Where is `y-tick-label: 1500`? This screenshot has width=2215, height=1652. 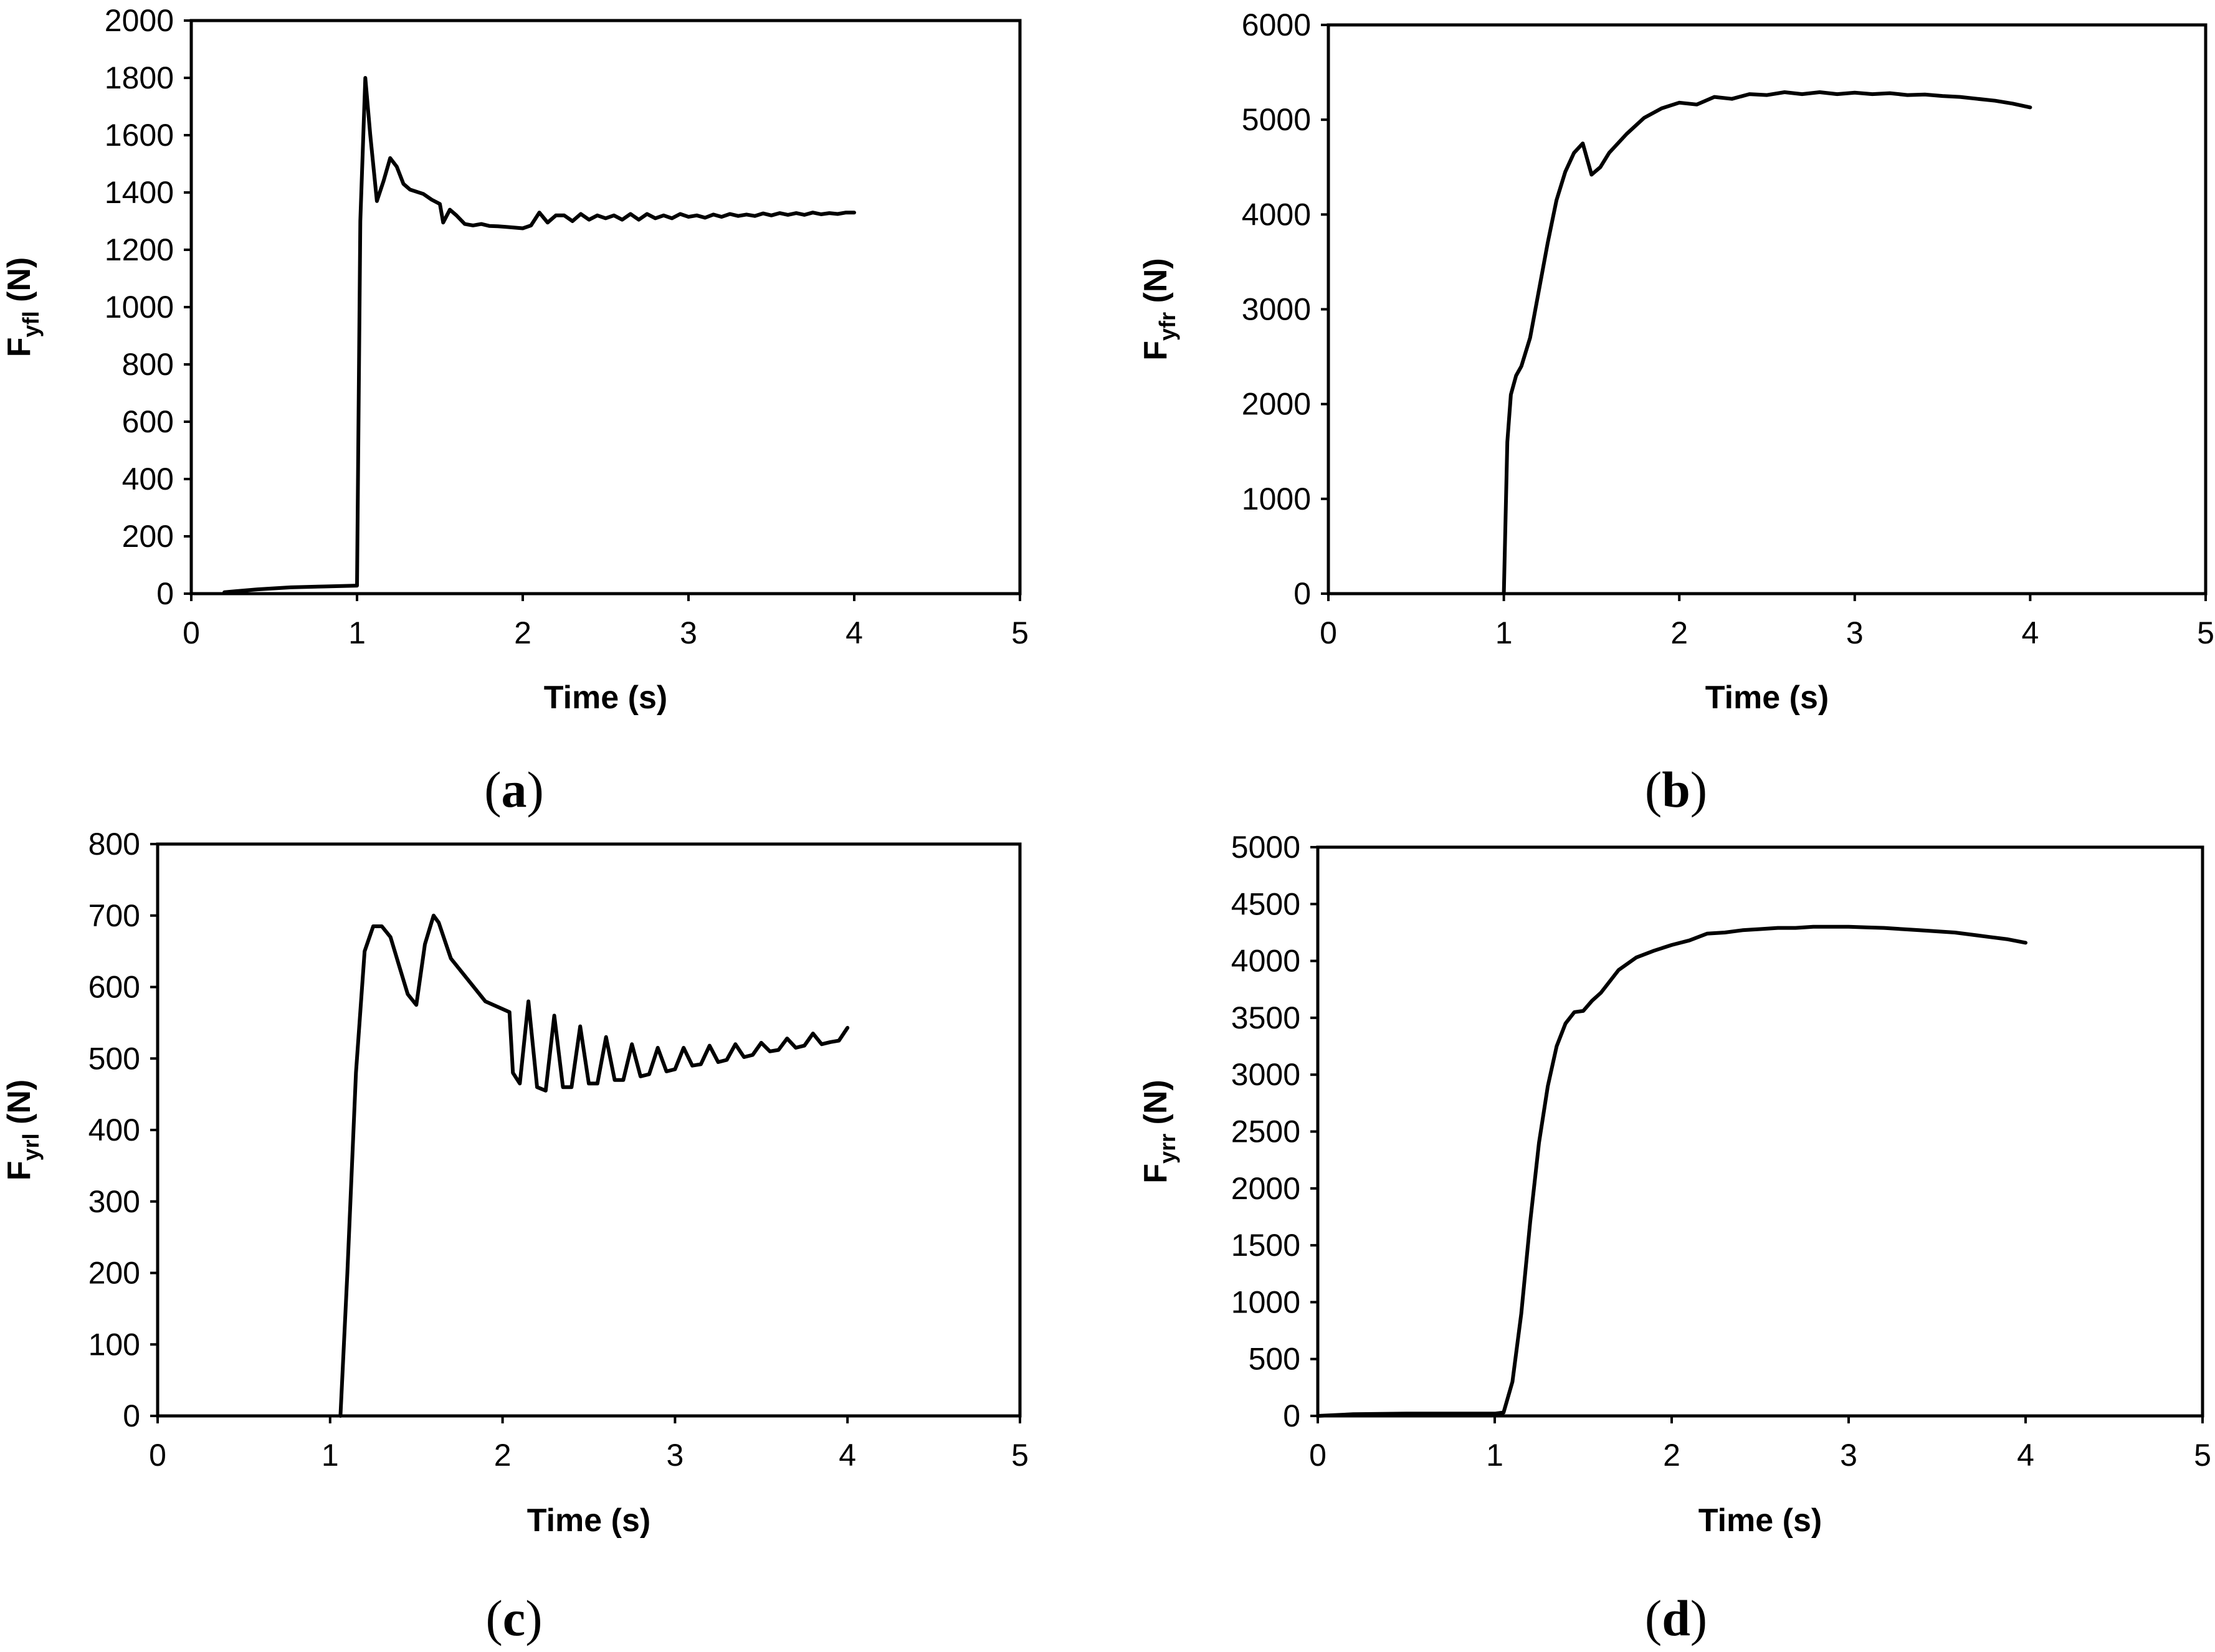 y-tick-label: 1500 is located at coordinates (1265, 1245).